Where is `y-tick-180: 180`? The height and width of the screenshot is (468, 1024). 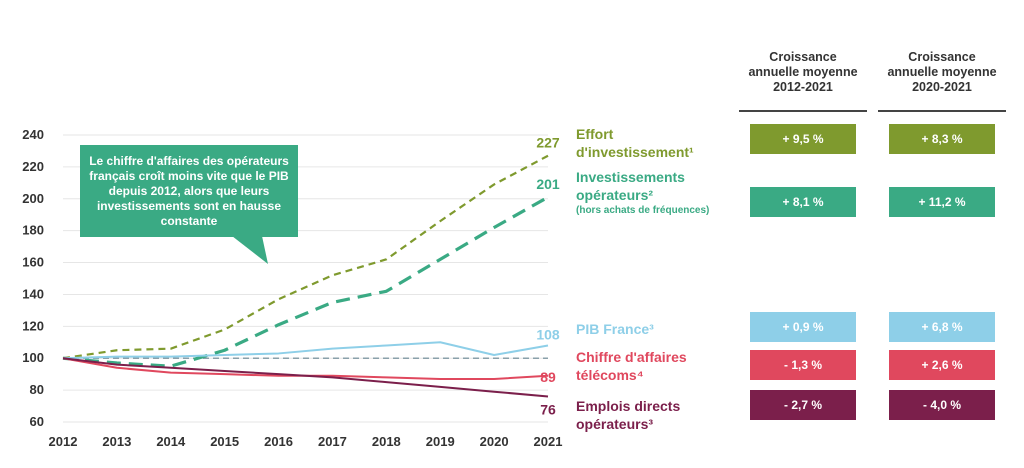 y-tick-180: 180 is located at coordinates (33, 230).